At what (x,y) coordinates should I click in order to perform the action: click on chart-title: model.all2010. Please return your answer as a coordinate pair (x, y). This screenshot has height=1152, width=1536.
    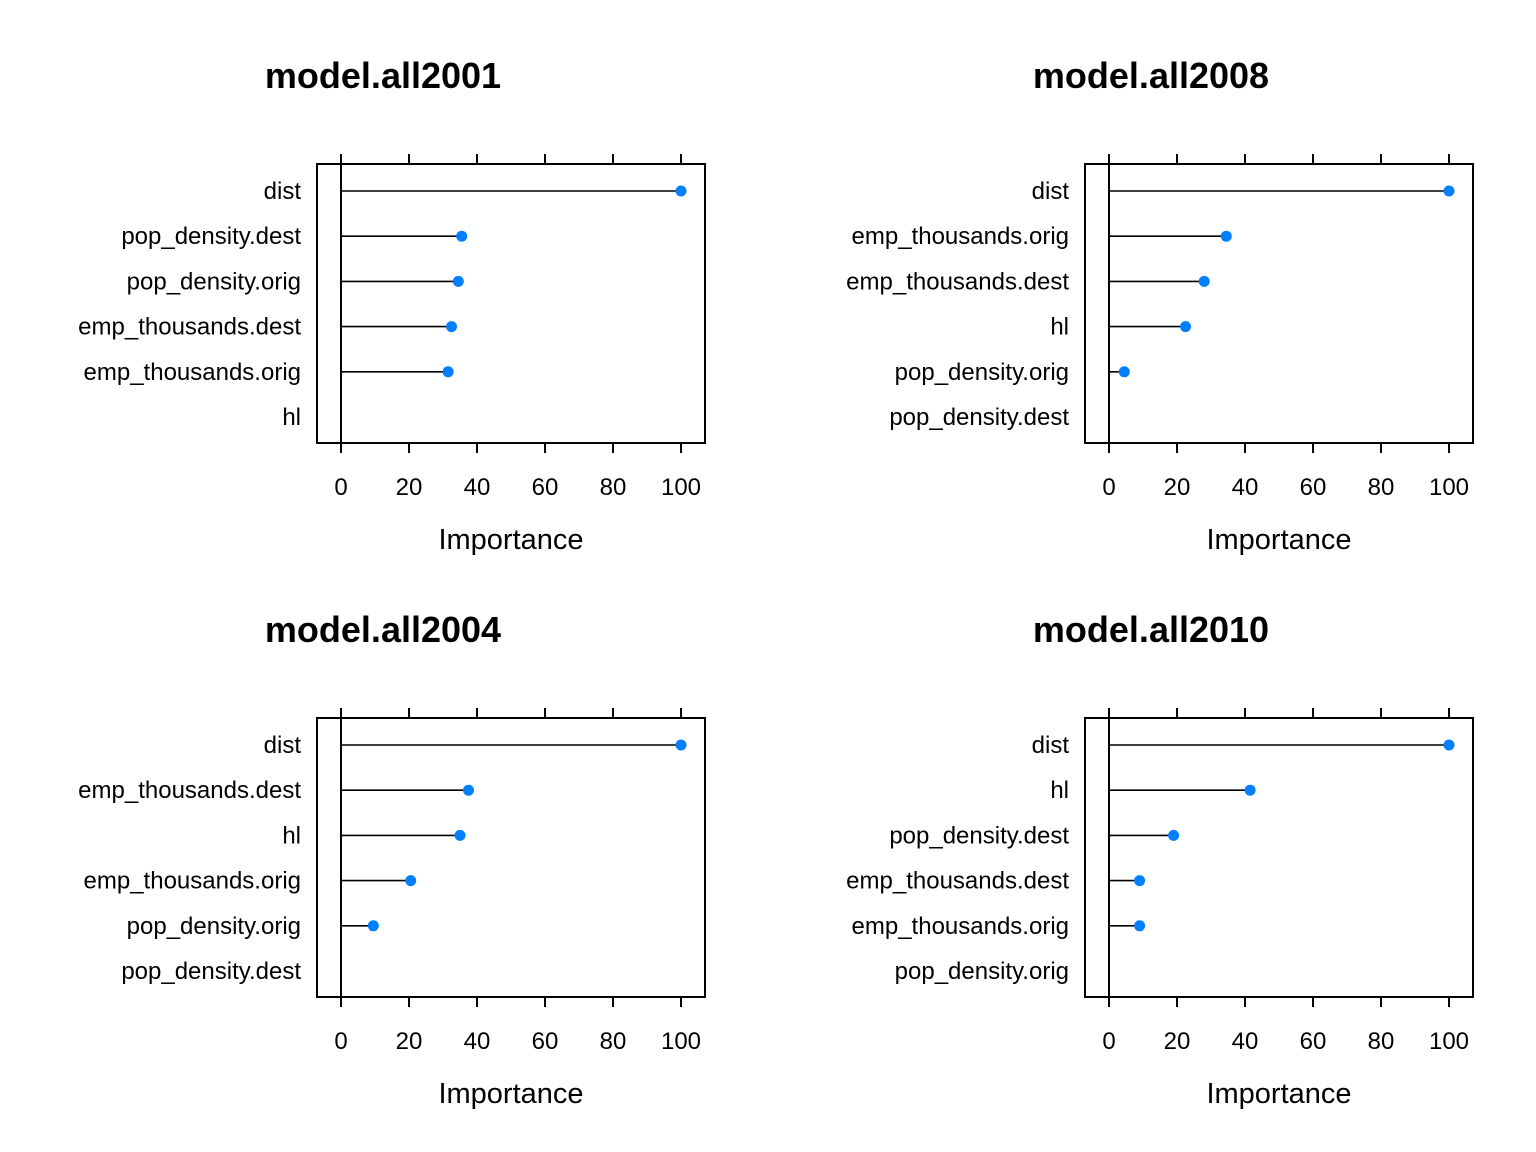
    Looking at the image, I should click on (1151, 629).